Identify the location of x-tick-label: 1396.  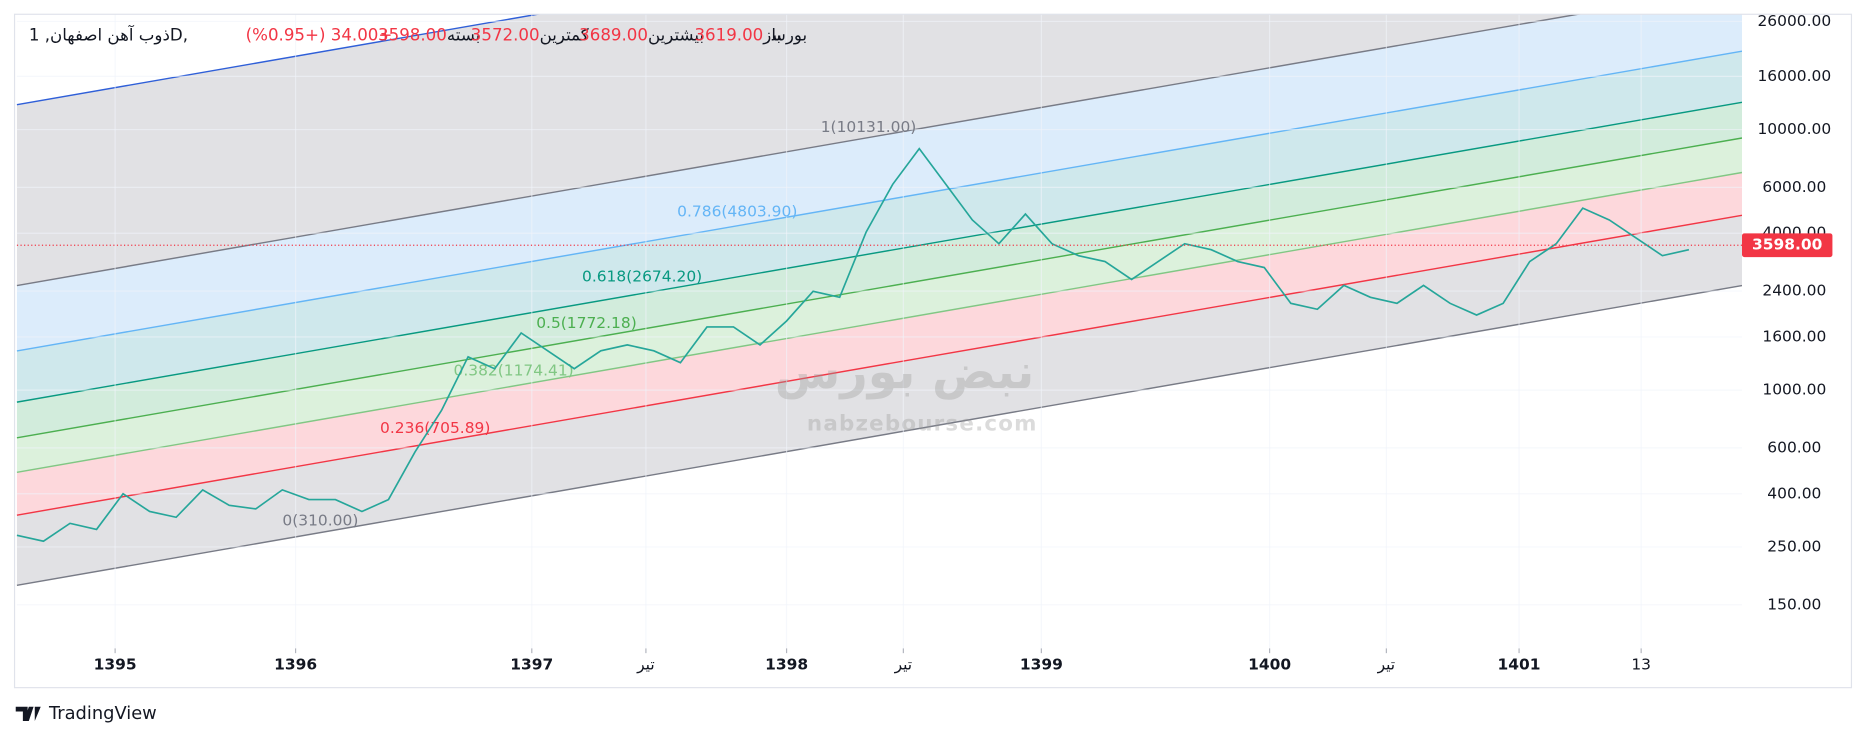
(295, 665).